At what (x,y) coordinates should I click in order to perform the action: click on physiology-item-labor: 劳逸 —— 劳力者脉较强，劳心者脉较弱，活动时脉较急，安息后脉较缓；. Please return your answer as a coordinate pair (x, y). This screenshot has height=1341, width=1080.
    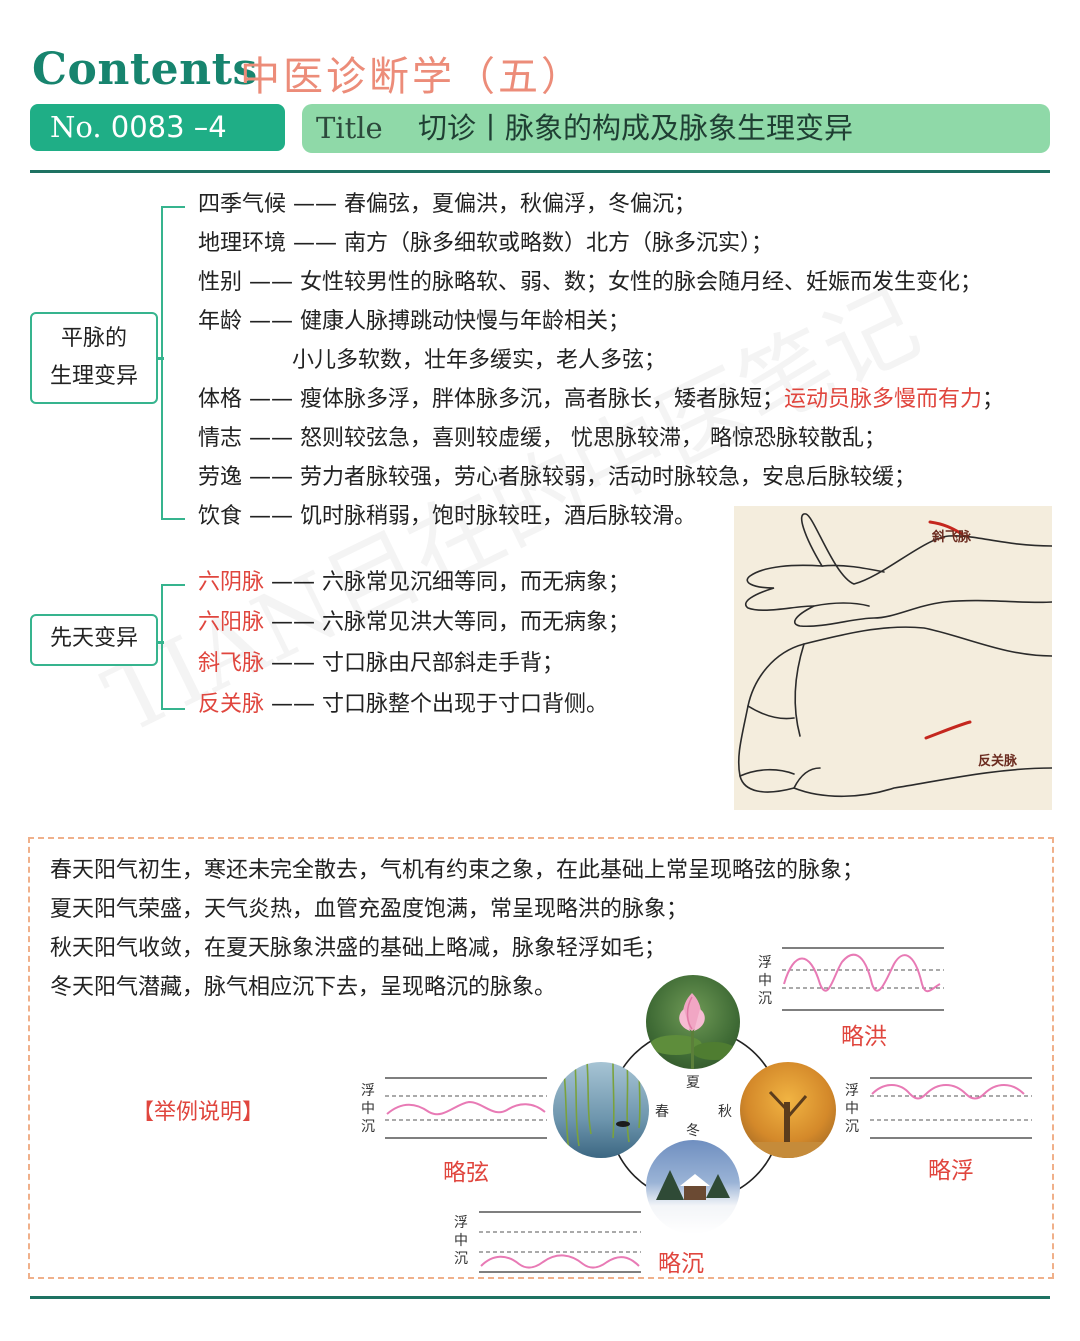
    Looking at the image, I should click on (557, 477).